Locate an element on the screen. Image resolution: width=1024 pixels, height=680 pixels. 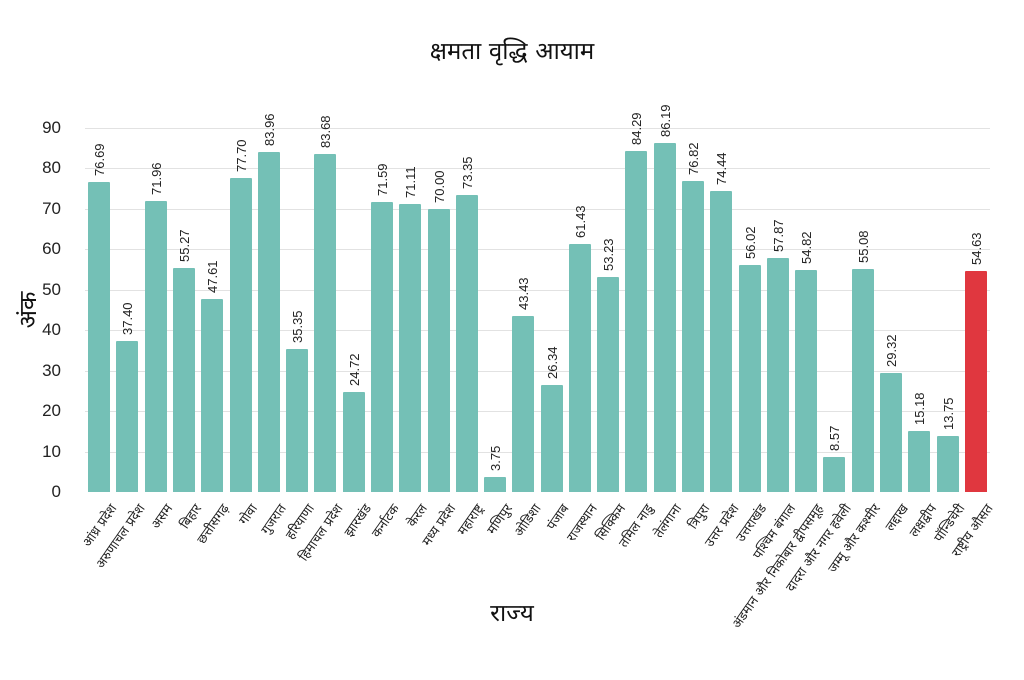
bar-value-label: 57.87 is located at coordinates (778, 235).